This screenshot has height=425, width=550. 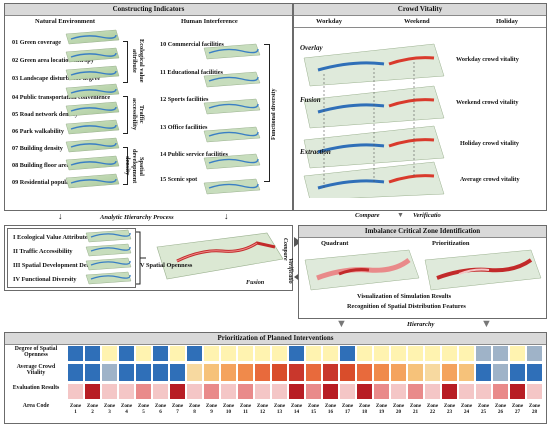 What do you see at coordinates (61, 97) in the screenshot?
I see `indicator-04: 04 Public transportation convenience` at bounding box center [61, 97].